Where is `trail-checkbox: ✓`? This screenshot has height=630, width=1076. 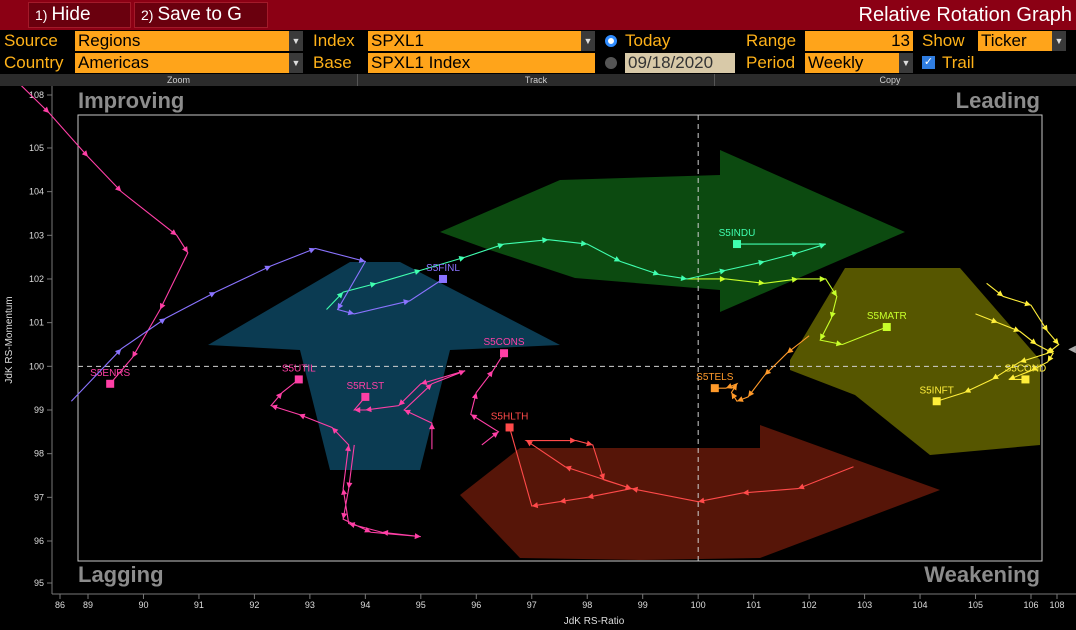
trail-checkbox: ✓ is located at coordinates (928, 62).